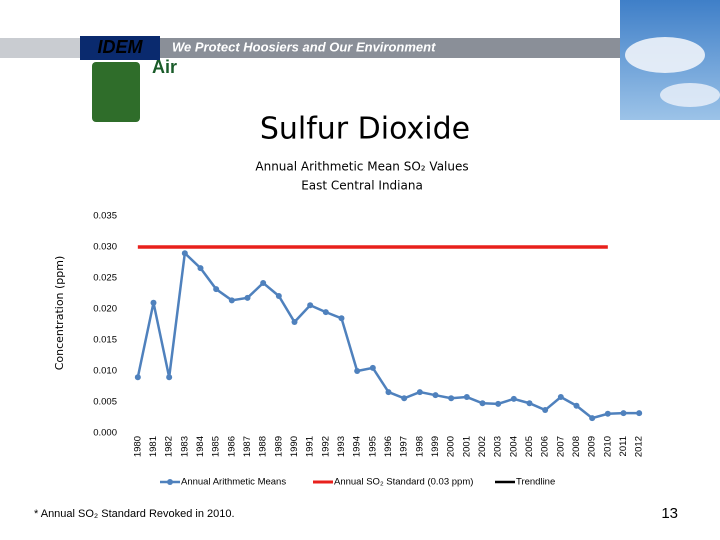 The image size is (720, 540). I want to click on y-axis-label: Concentration (ppm), so click(59, 313).